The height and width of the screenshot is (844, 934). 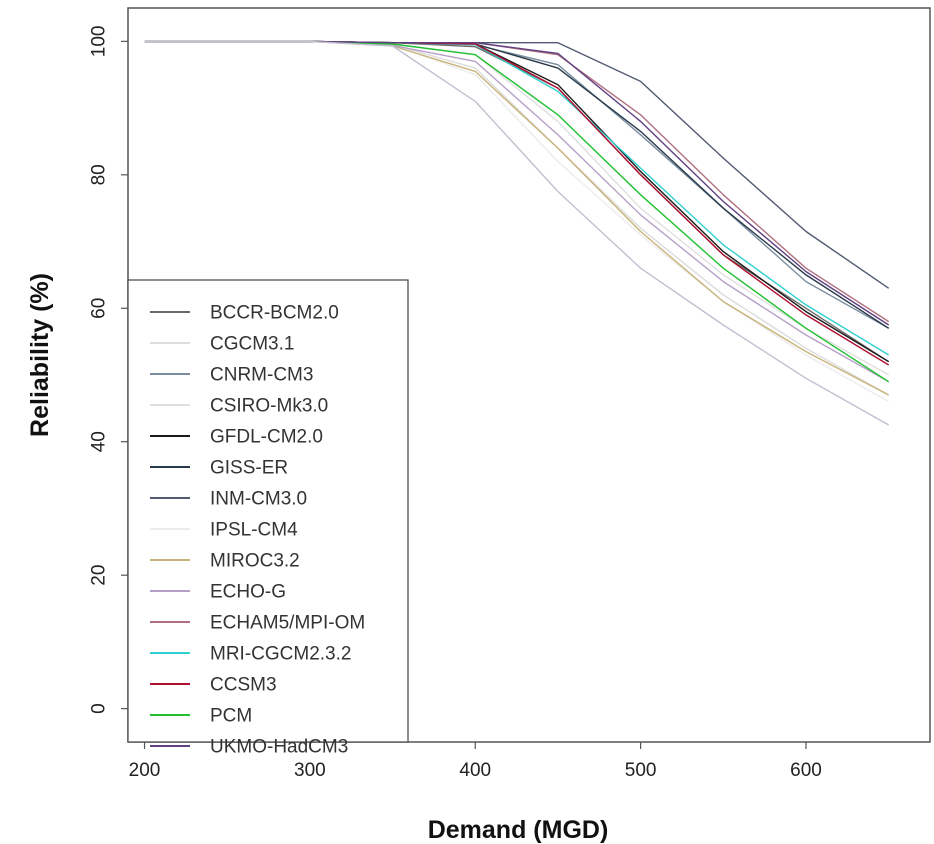 I want to click on legend-label: CNRM-CM3, so click(x=261, y=375).